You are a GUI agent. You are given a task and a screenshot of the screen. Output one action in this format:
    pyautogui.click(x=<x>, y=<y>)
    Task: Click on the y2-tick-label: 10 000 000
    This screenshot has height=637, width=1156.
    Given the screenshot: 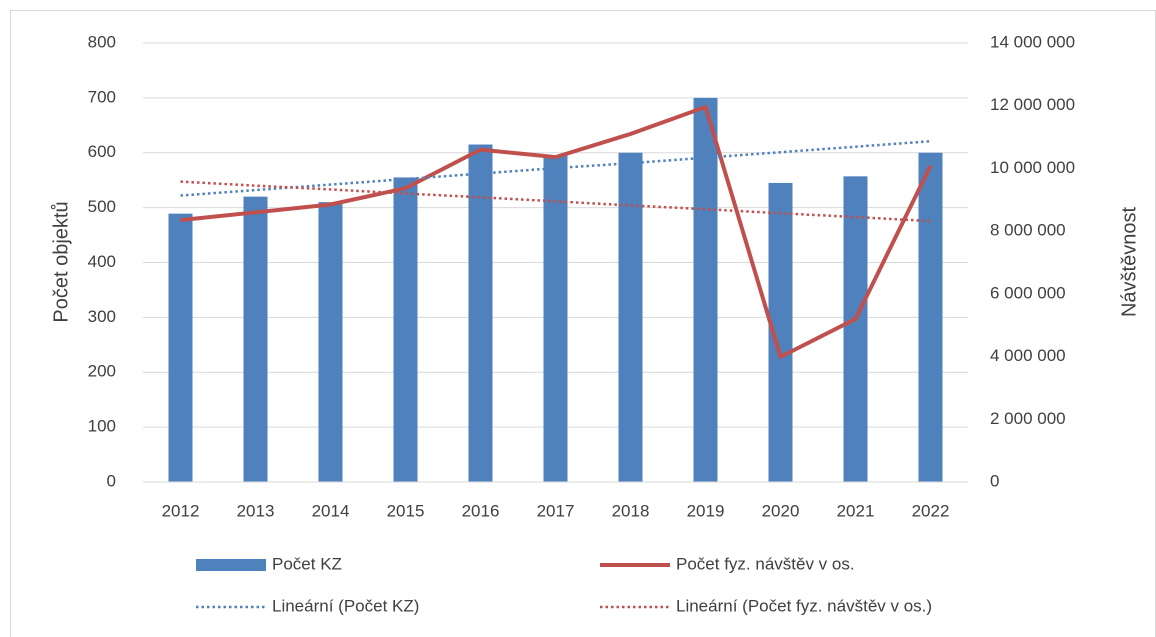 What is the action you would take?
    pyautogui.click(x=1032, y=167)
    